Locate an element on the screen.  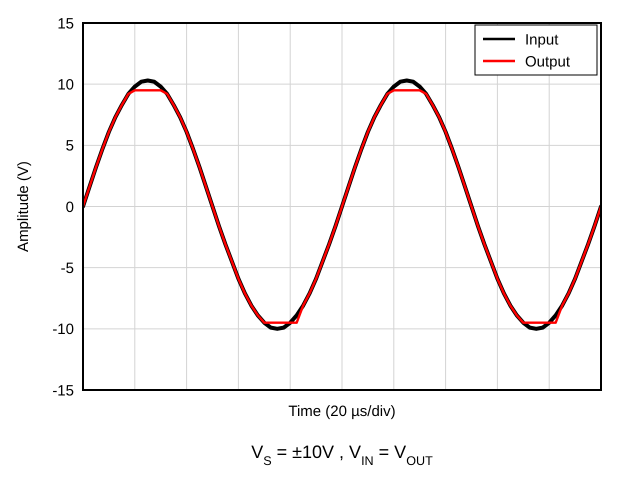
y-tick-label: 0 is located at coordinates (70, 207).